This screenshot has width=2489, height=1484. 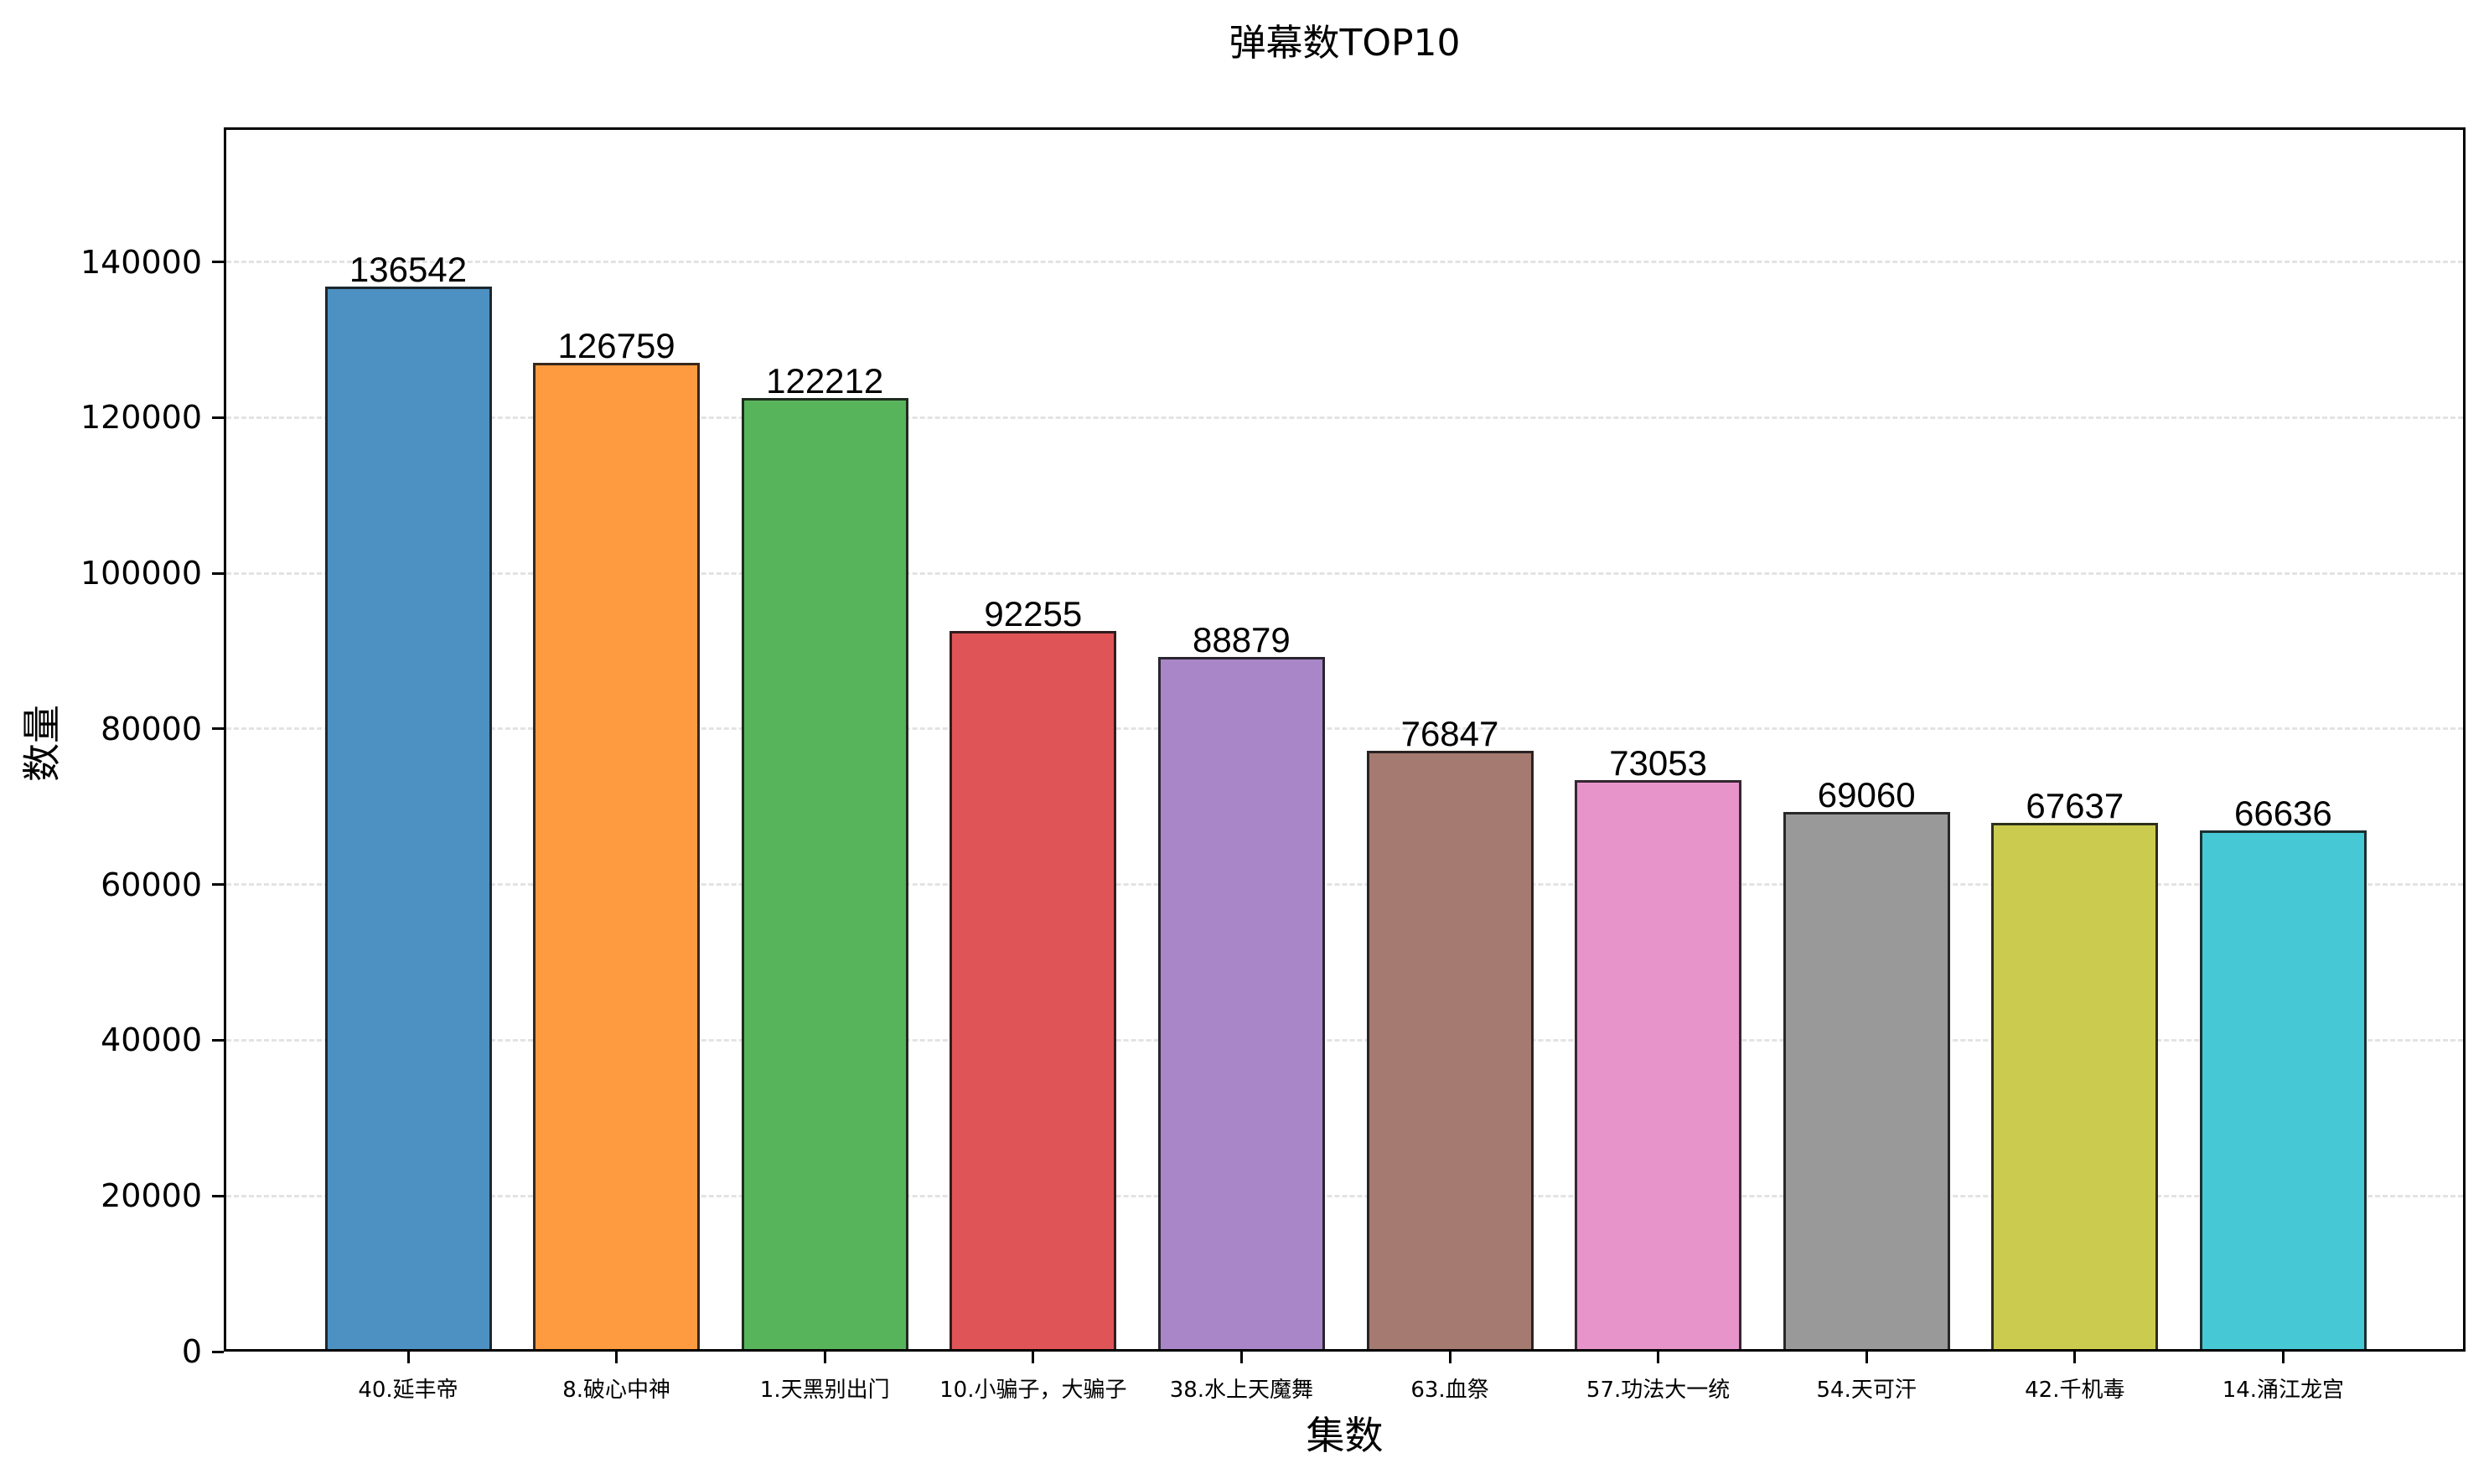 I want to click on y-tick-label: 60000, so click(x=151, y=885).